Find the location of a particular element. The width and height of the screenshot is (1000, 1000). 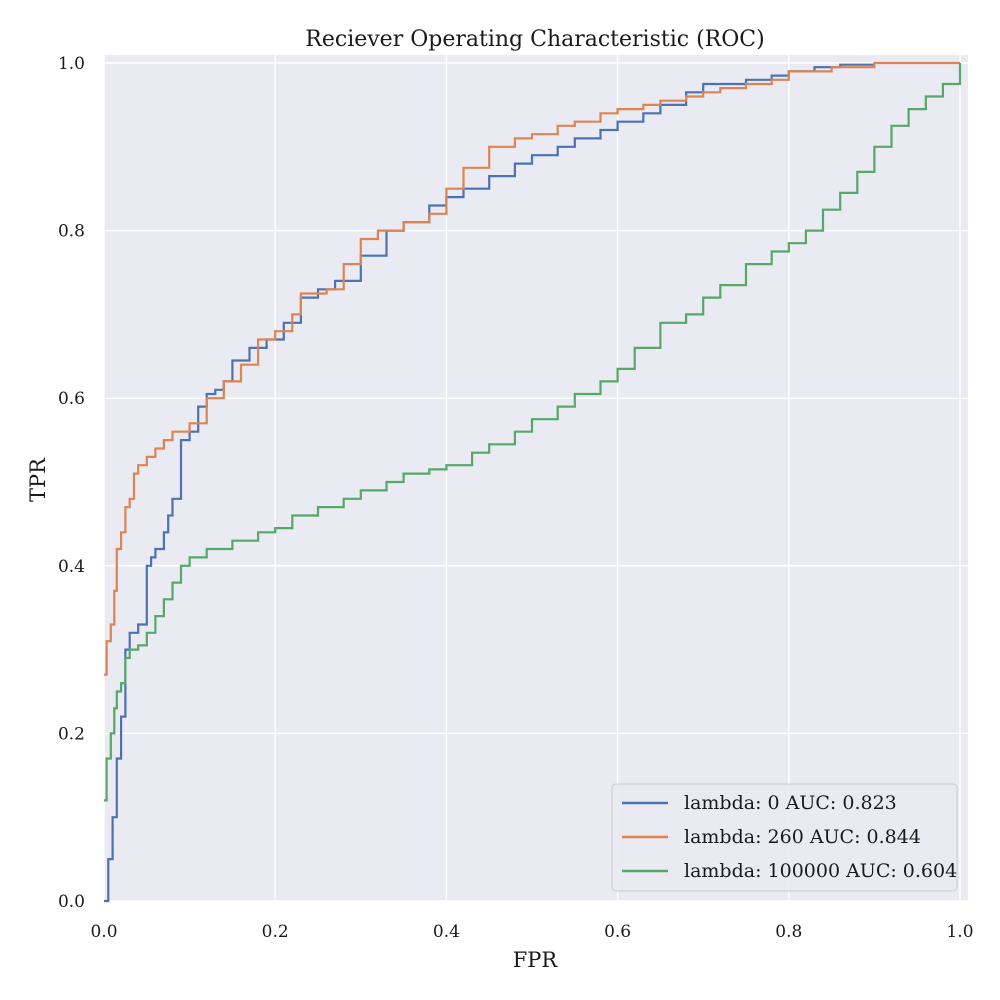

y-tick-label: 1.0 is located at coordinates (71, 64).